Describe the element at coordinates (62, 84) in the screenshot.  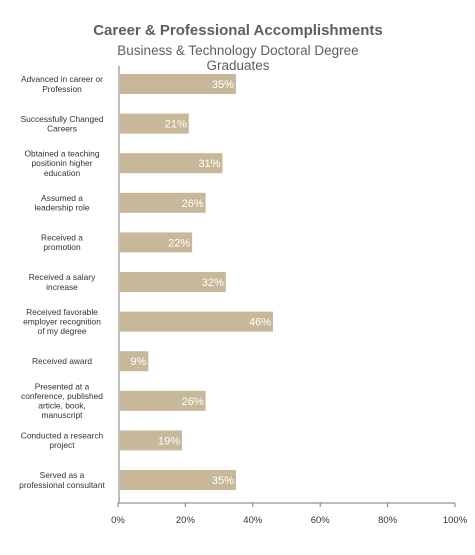
I see `category-label: Advanced in career or Profession` at that location.